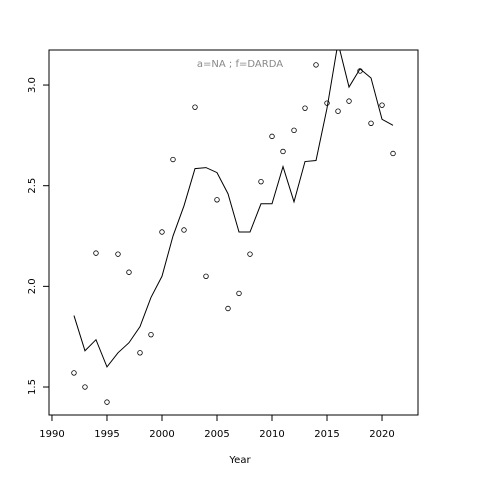  Describe the element at coordinates (381, 434) in the screenshot. I see `x-tick-label: 2020` at that location.